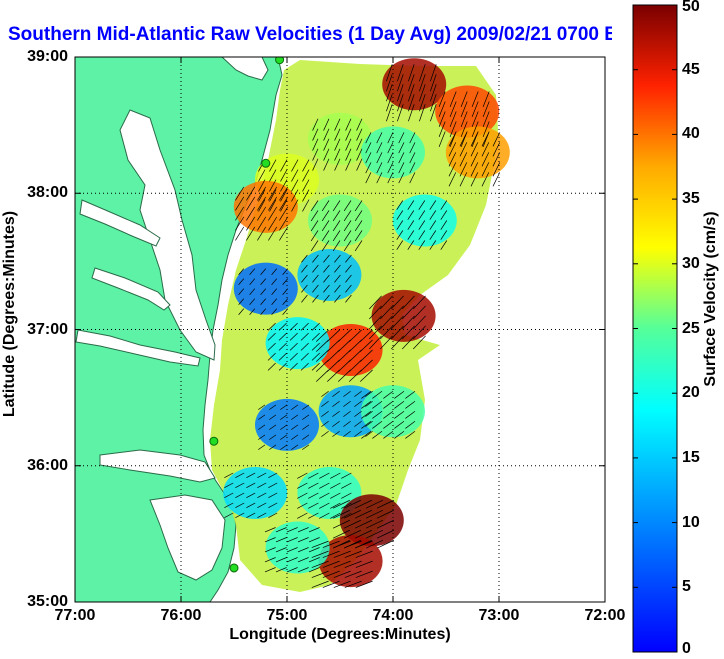 The height and width of the screenshot is (659, 724). What do you see at coordinates (691, 328) in the screenshot?
I see `colorbar-tick-label: 25` at bounding box center [691, 328].